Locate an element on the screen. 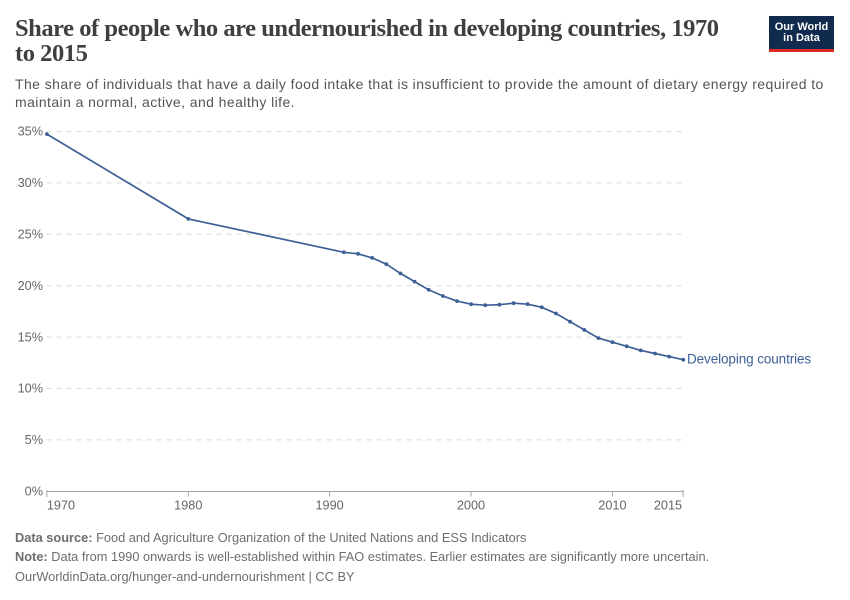 The image size is (850, 600). svg-text: 20% is located at coordinates (30, 286).